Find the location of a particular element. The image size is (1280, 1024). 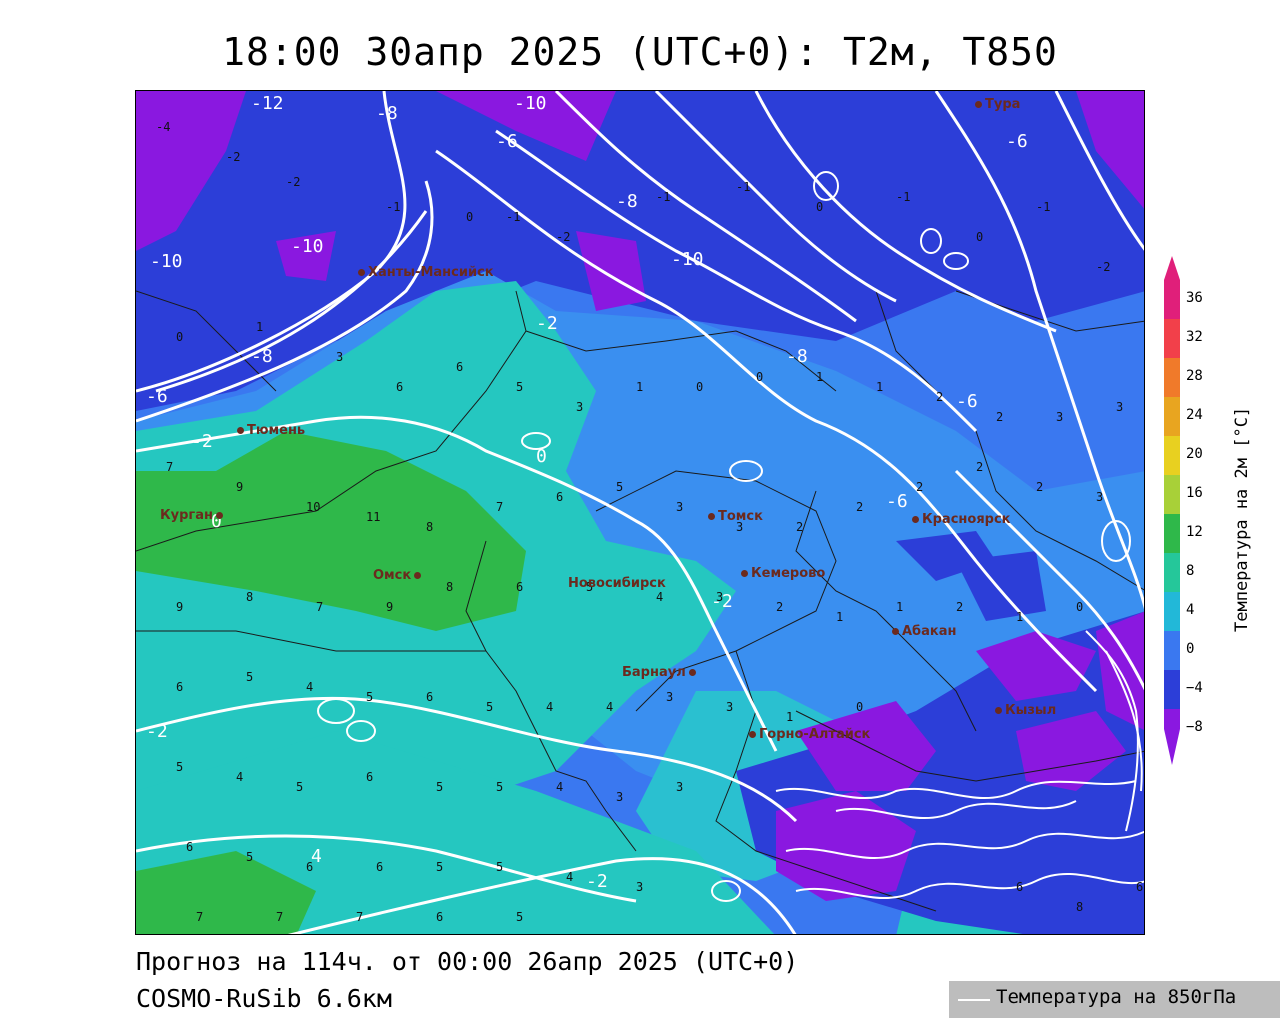

colorbar-title: Температура на 2м [°C] is located at coordinates (1242, 519).